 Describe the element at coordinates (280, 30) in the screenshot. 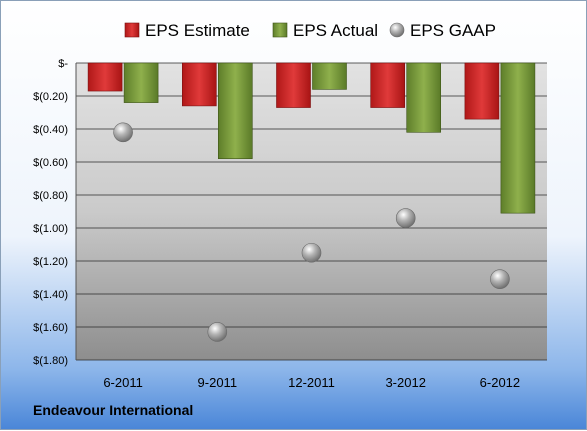

I see `legend-swatch-actual` at that location.